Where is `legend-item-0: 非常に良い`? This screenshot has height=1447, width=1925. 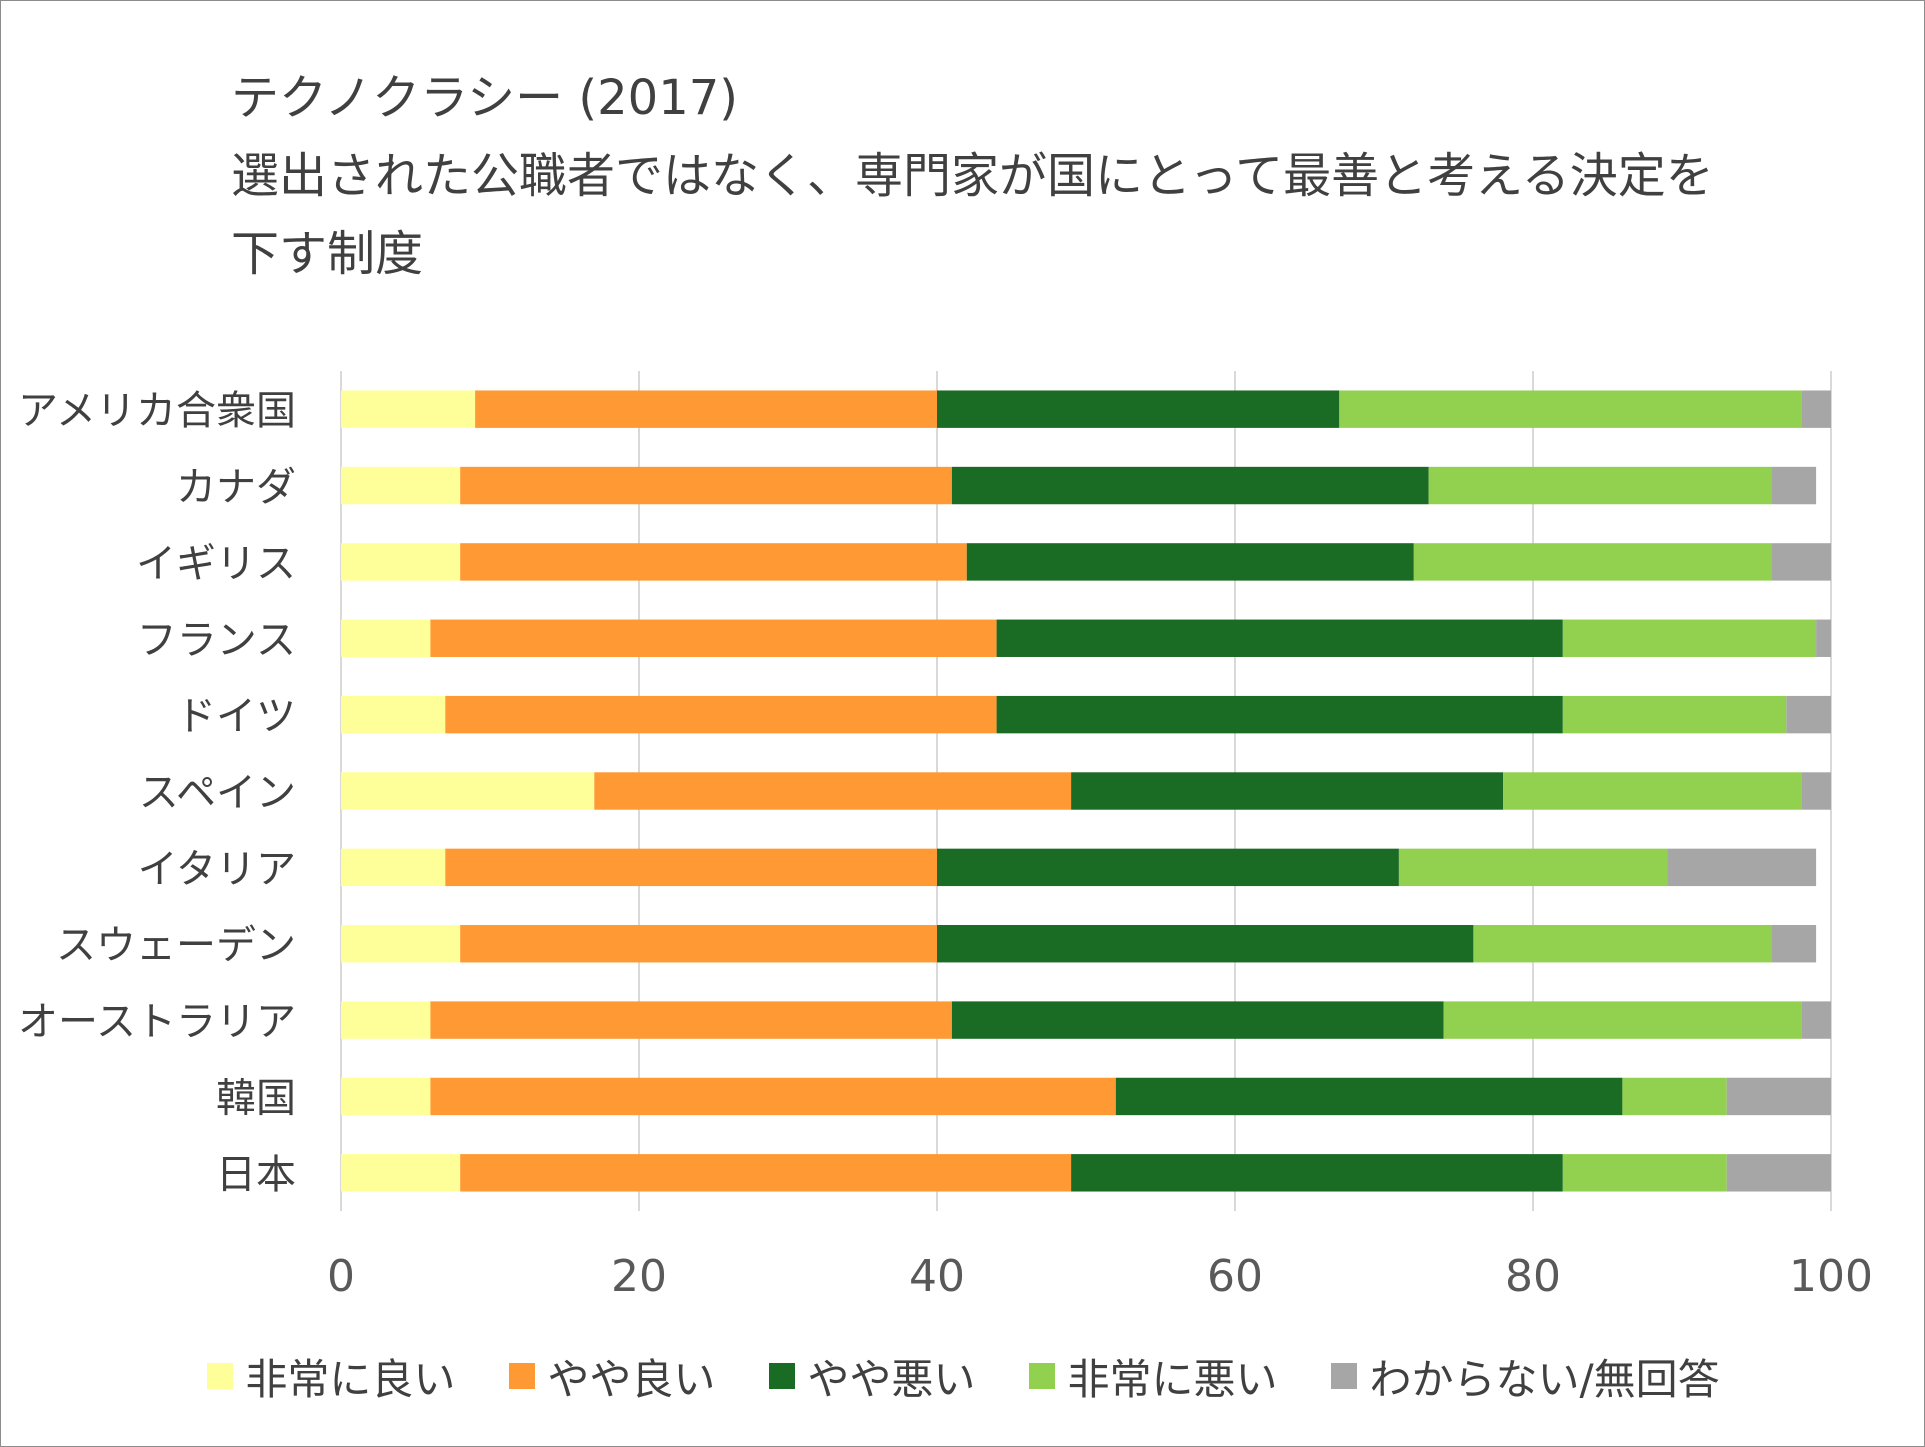
legend-item-0: 非常に良い is located at coordinates (331, 1376).